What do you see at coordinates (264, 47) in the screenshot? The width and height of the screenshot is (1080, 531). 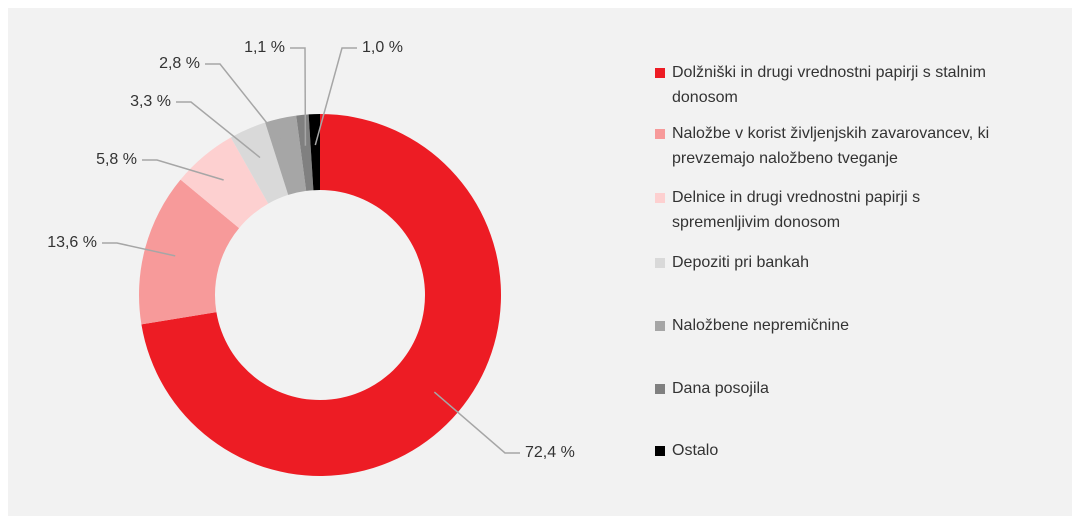 I see `data-label: 1,1 %` at bounding box center [264, 47].